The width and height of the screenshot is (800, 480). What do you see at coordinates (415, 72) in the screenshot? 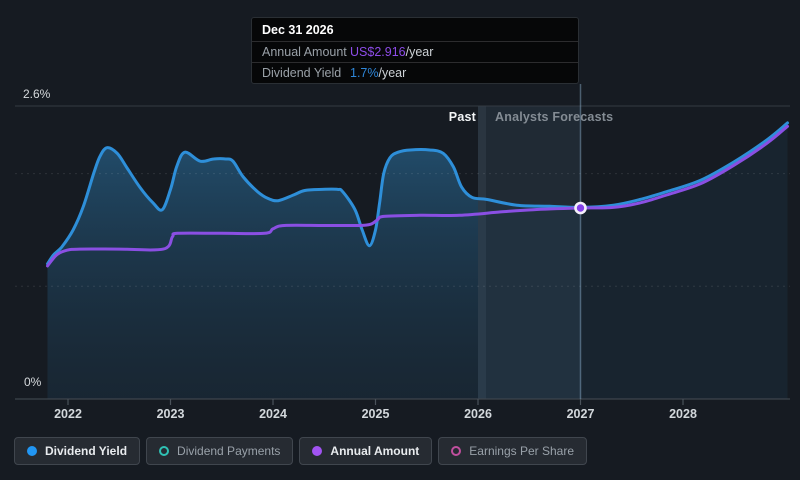
I see `tooltip-row-dividend-yield: Dividend Yield 1.7%/year` at bounding box center [415, 72].